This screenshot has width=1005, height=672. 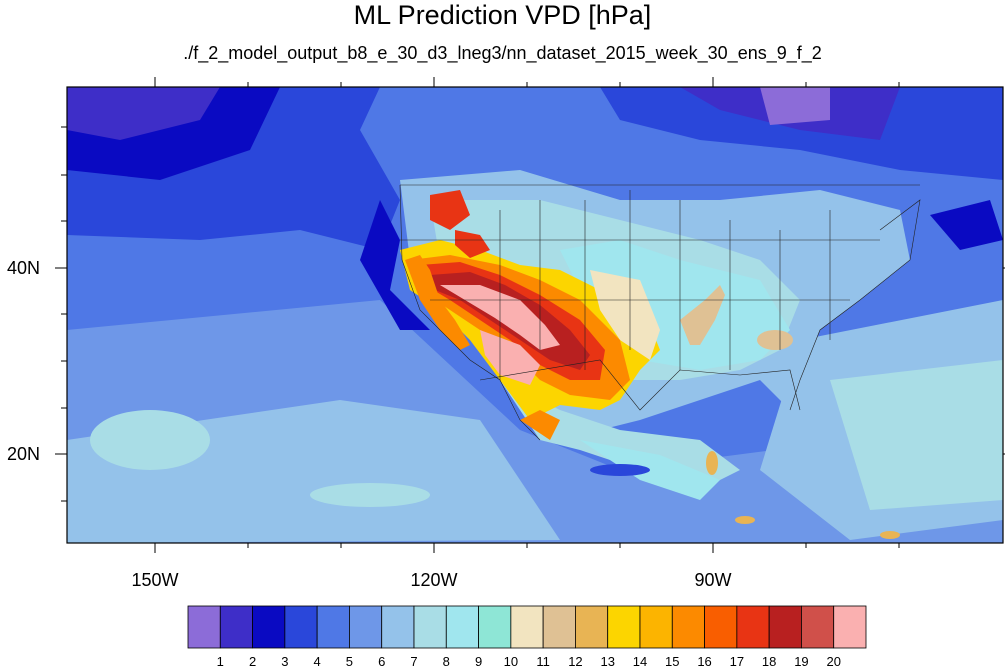 I want to click on colorbar-label: 5, so click(x=349, y=661).